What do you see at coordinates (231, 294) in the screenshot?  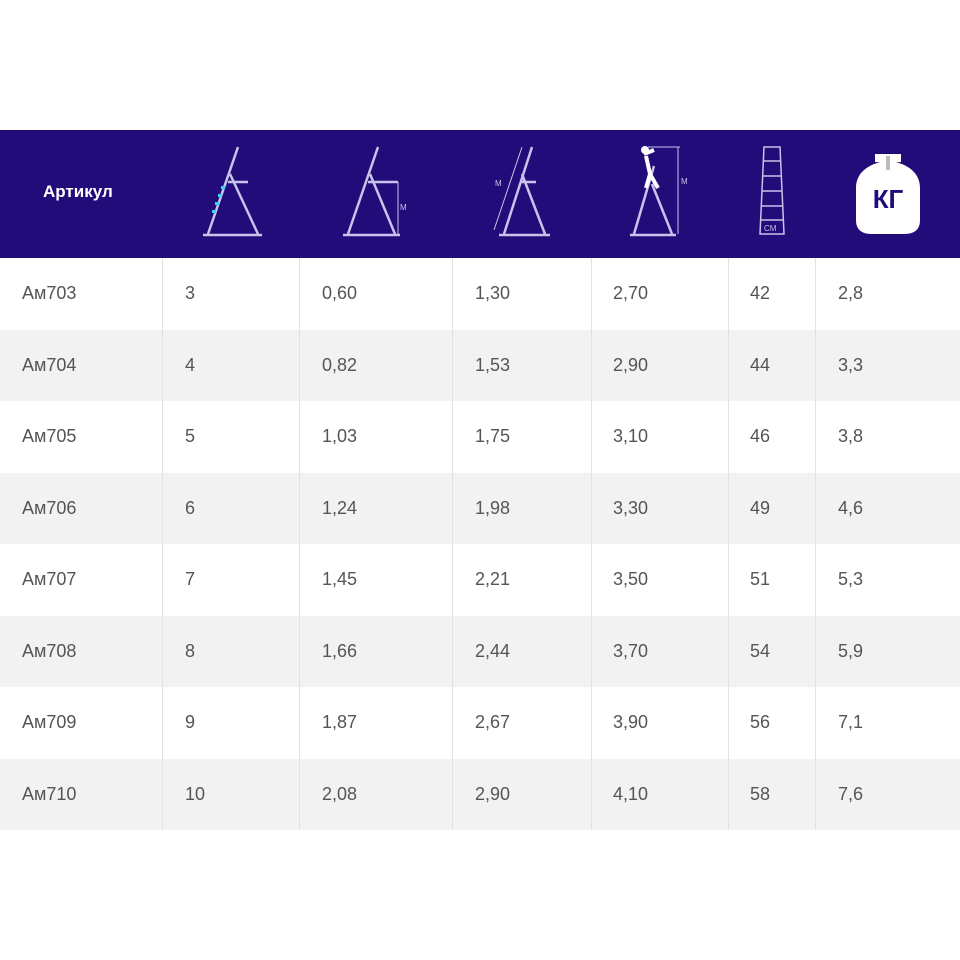 I see `steps-cell: 3` at bounding box center [231, 294].